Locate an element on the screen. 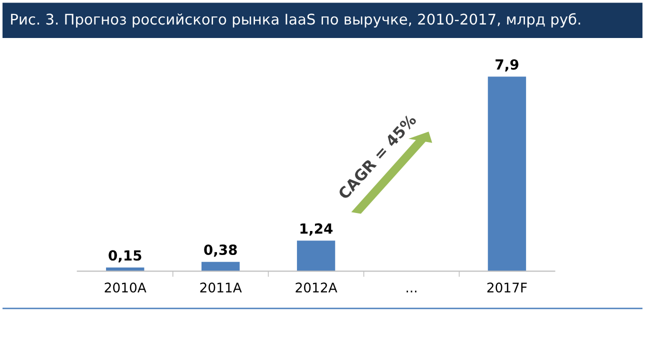 The image size is (645, 339). x-tick-label: 2017F is located at coordinates (507, 287).